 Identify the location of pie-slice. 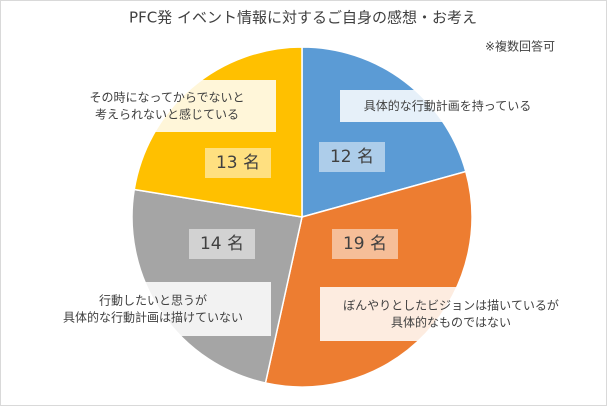
(384, 132).